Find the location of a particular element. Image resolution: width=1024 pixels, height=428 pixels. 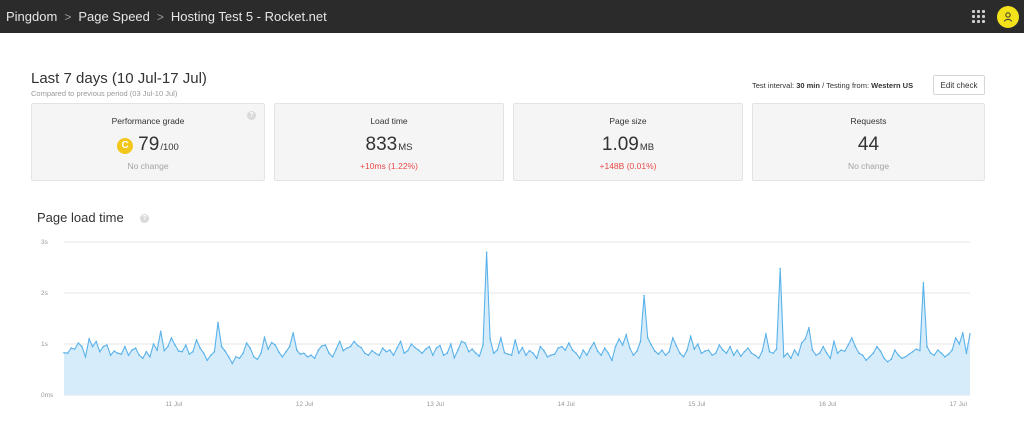

breadcrumb-pingdom: Pingdom is located at coordinates (32, 16).